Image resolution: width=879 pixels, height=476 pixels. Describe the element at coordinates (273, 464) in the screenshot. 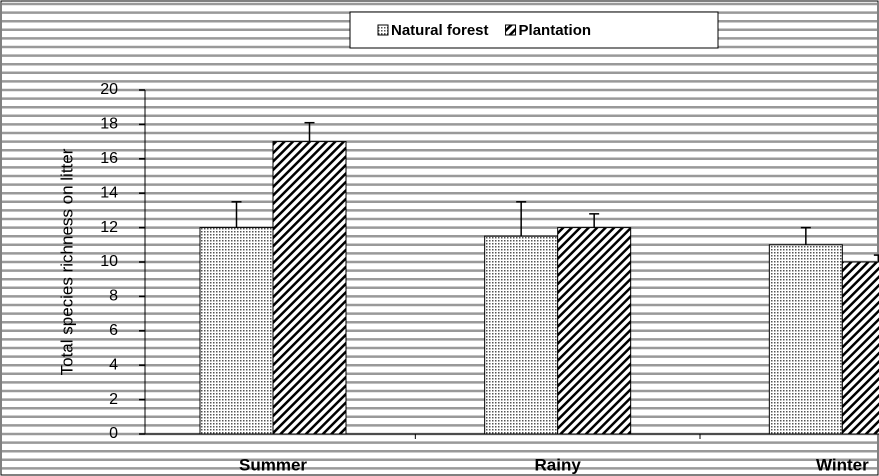

I see `x-tick-label: Summer` at that location.